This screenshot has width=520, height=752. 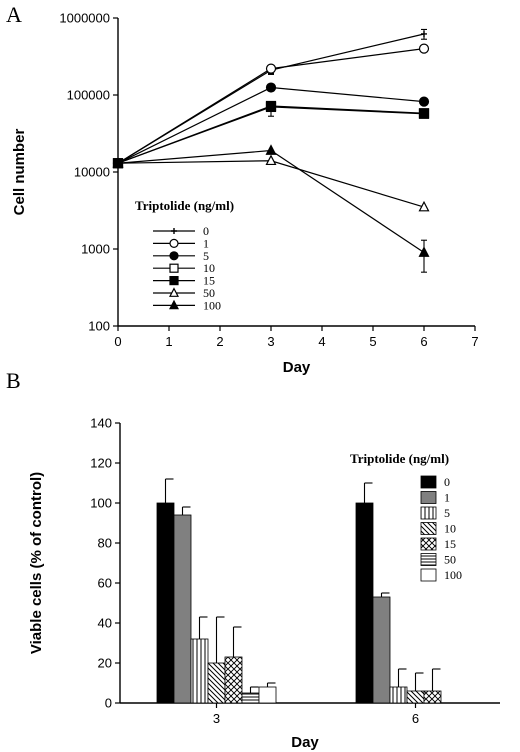 I want to click on y-tick-label: 1000000, so click(x=84, y=18).